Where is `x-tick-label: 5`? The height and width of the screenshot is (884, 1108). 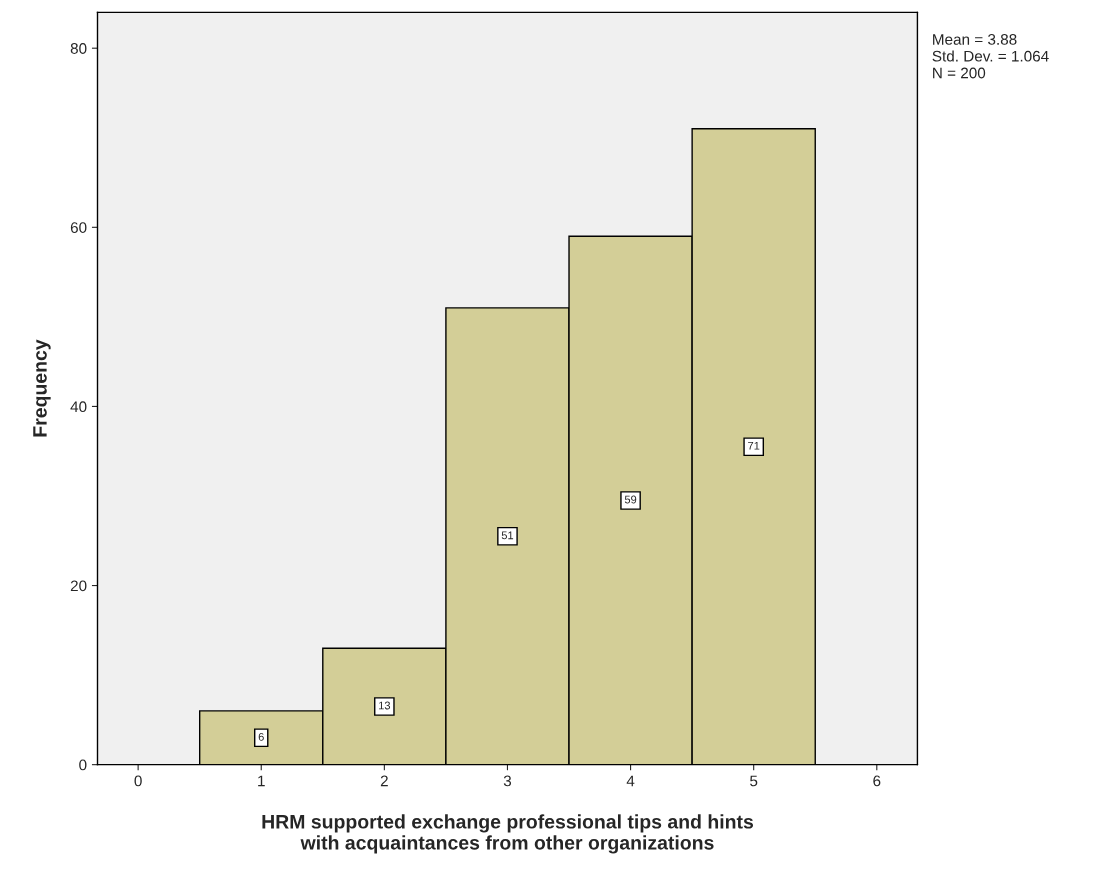
x-tick-label: 5 is located at coordinates (754, 781).